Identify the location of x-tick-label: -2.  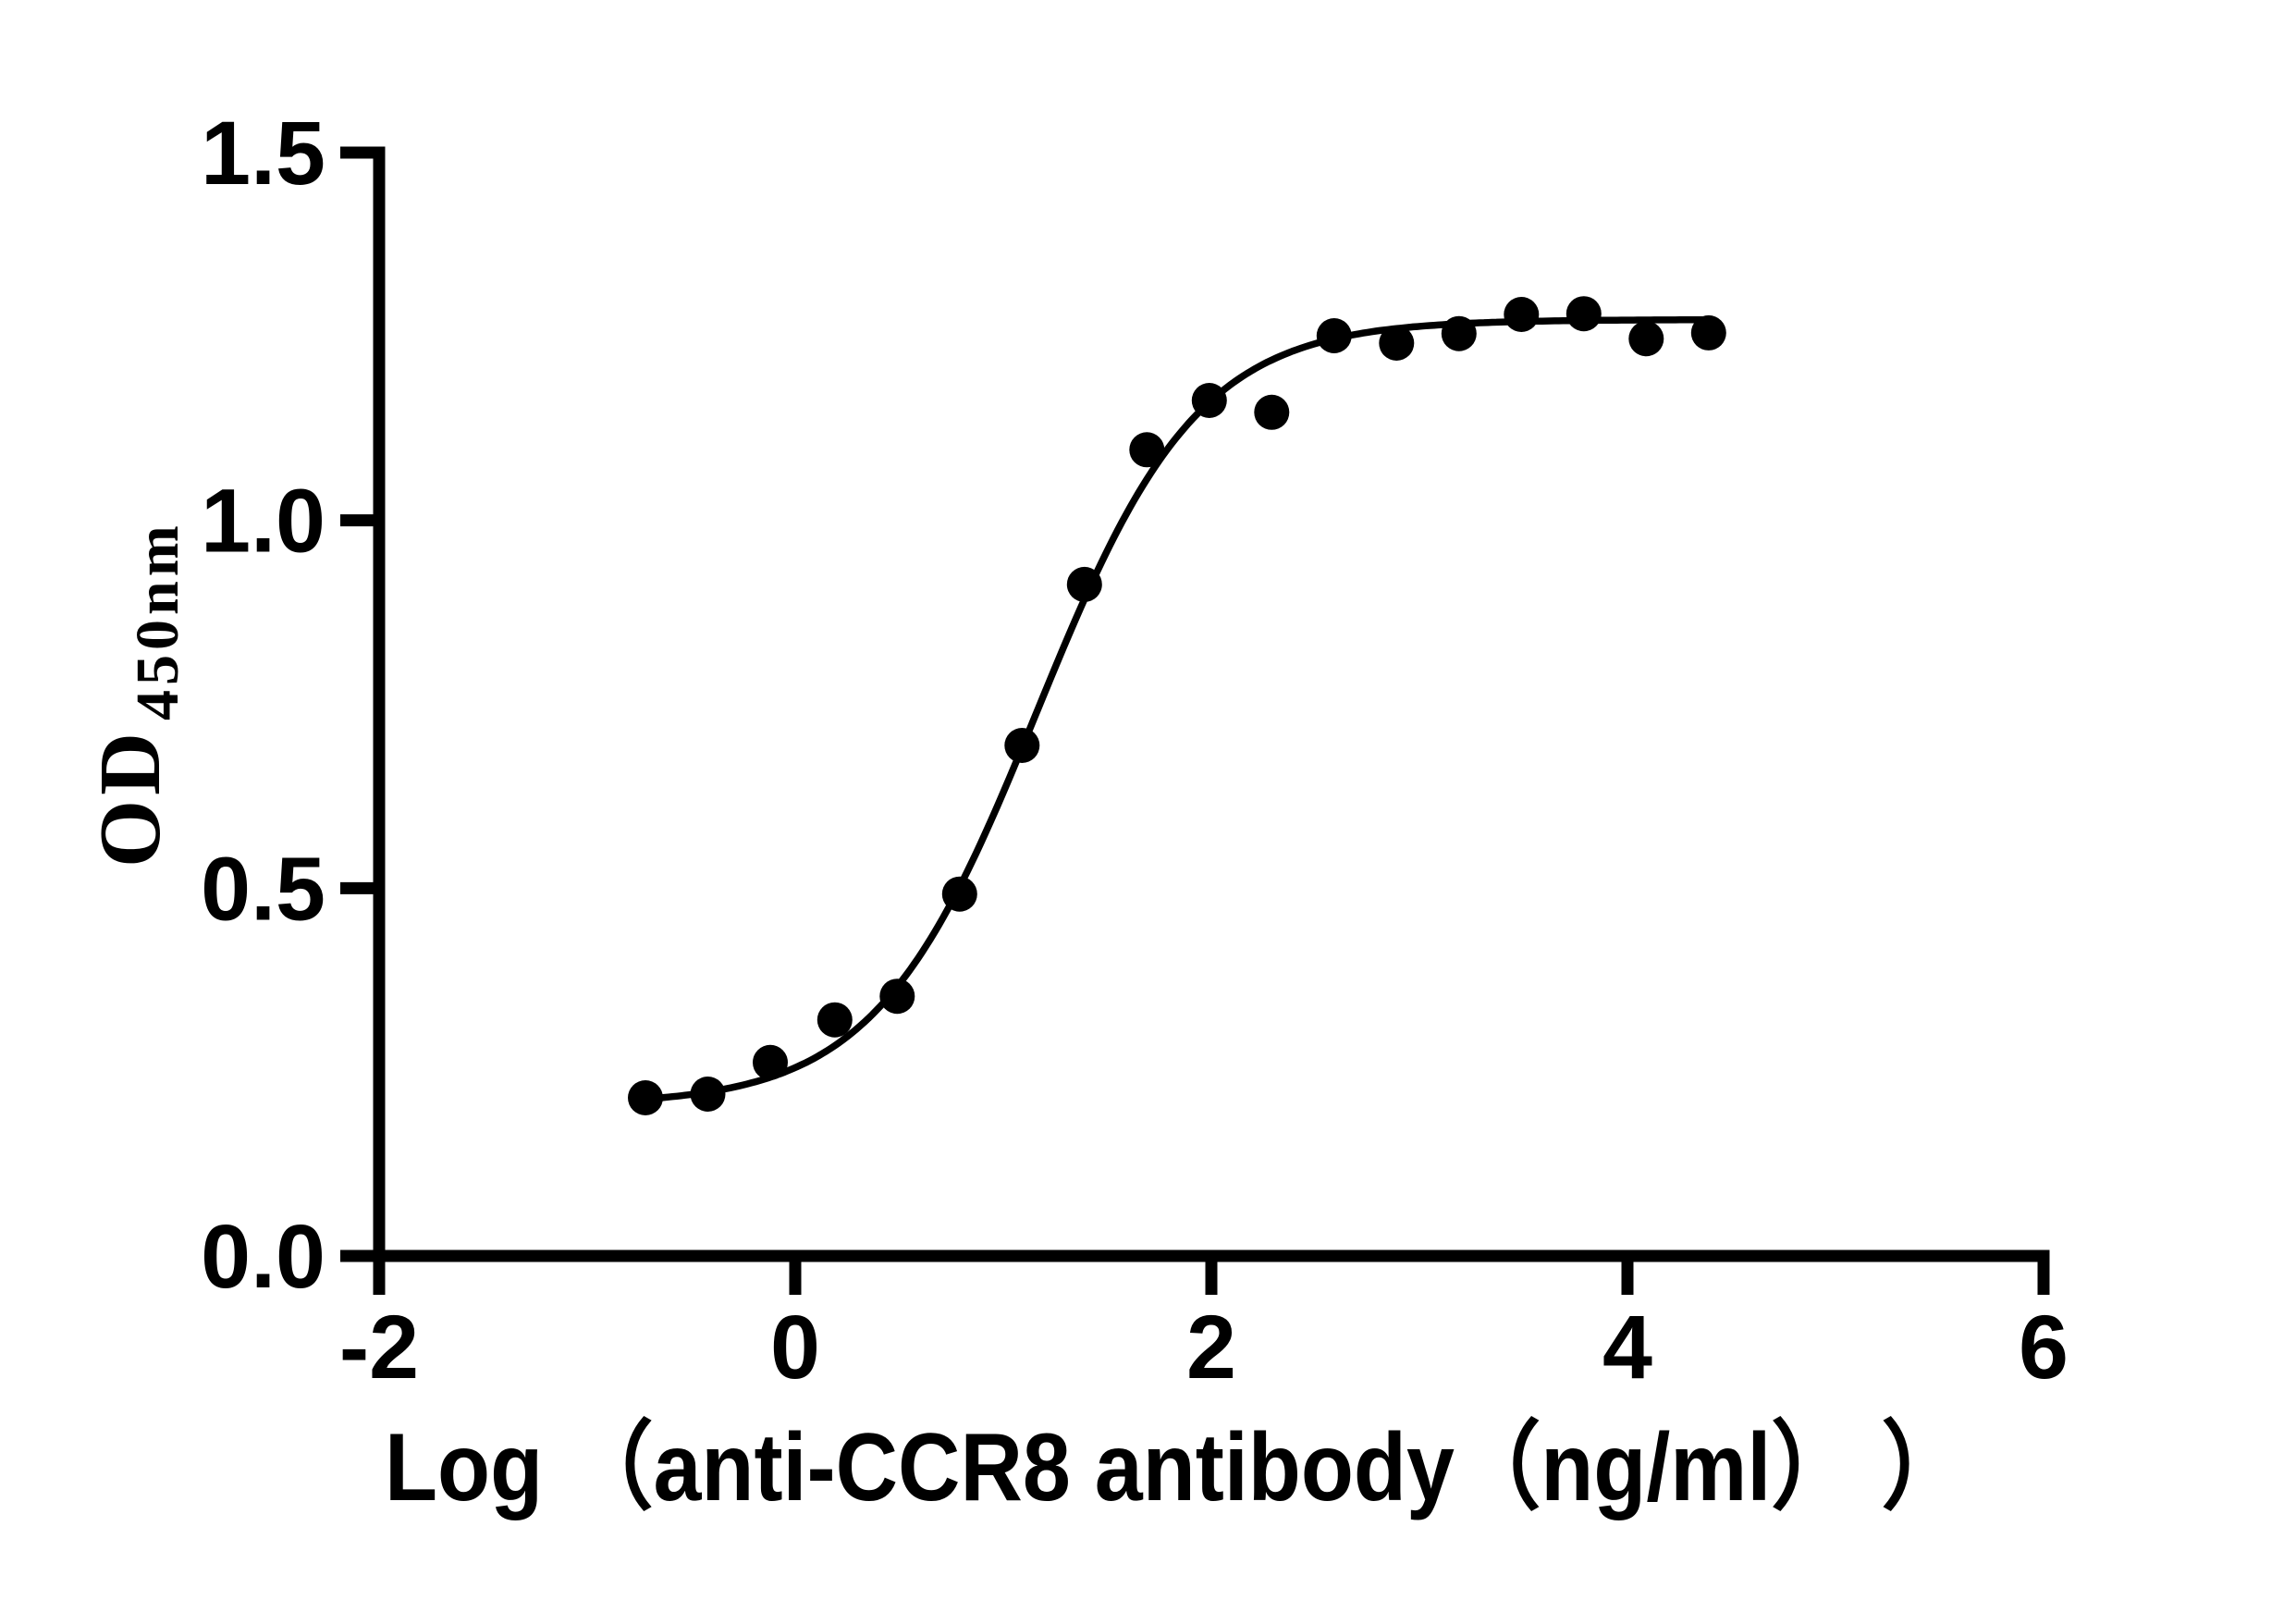
(379, 1347).